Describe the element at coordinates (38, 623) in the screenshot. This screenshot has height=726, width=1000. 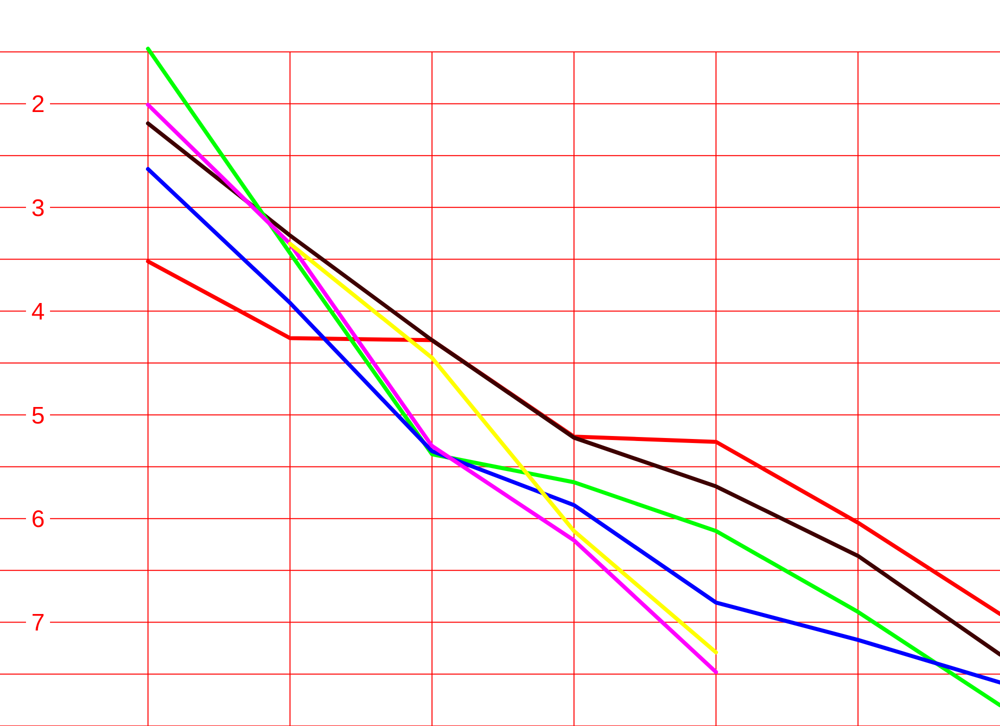
I see `y-tick-label: 7` at that location.